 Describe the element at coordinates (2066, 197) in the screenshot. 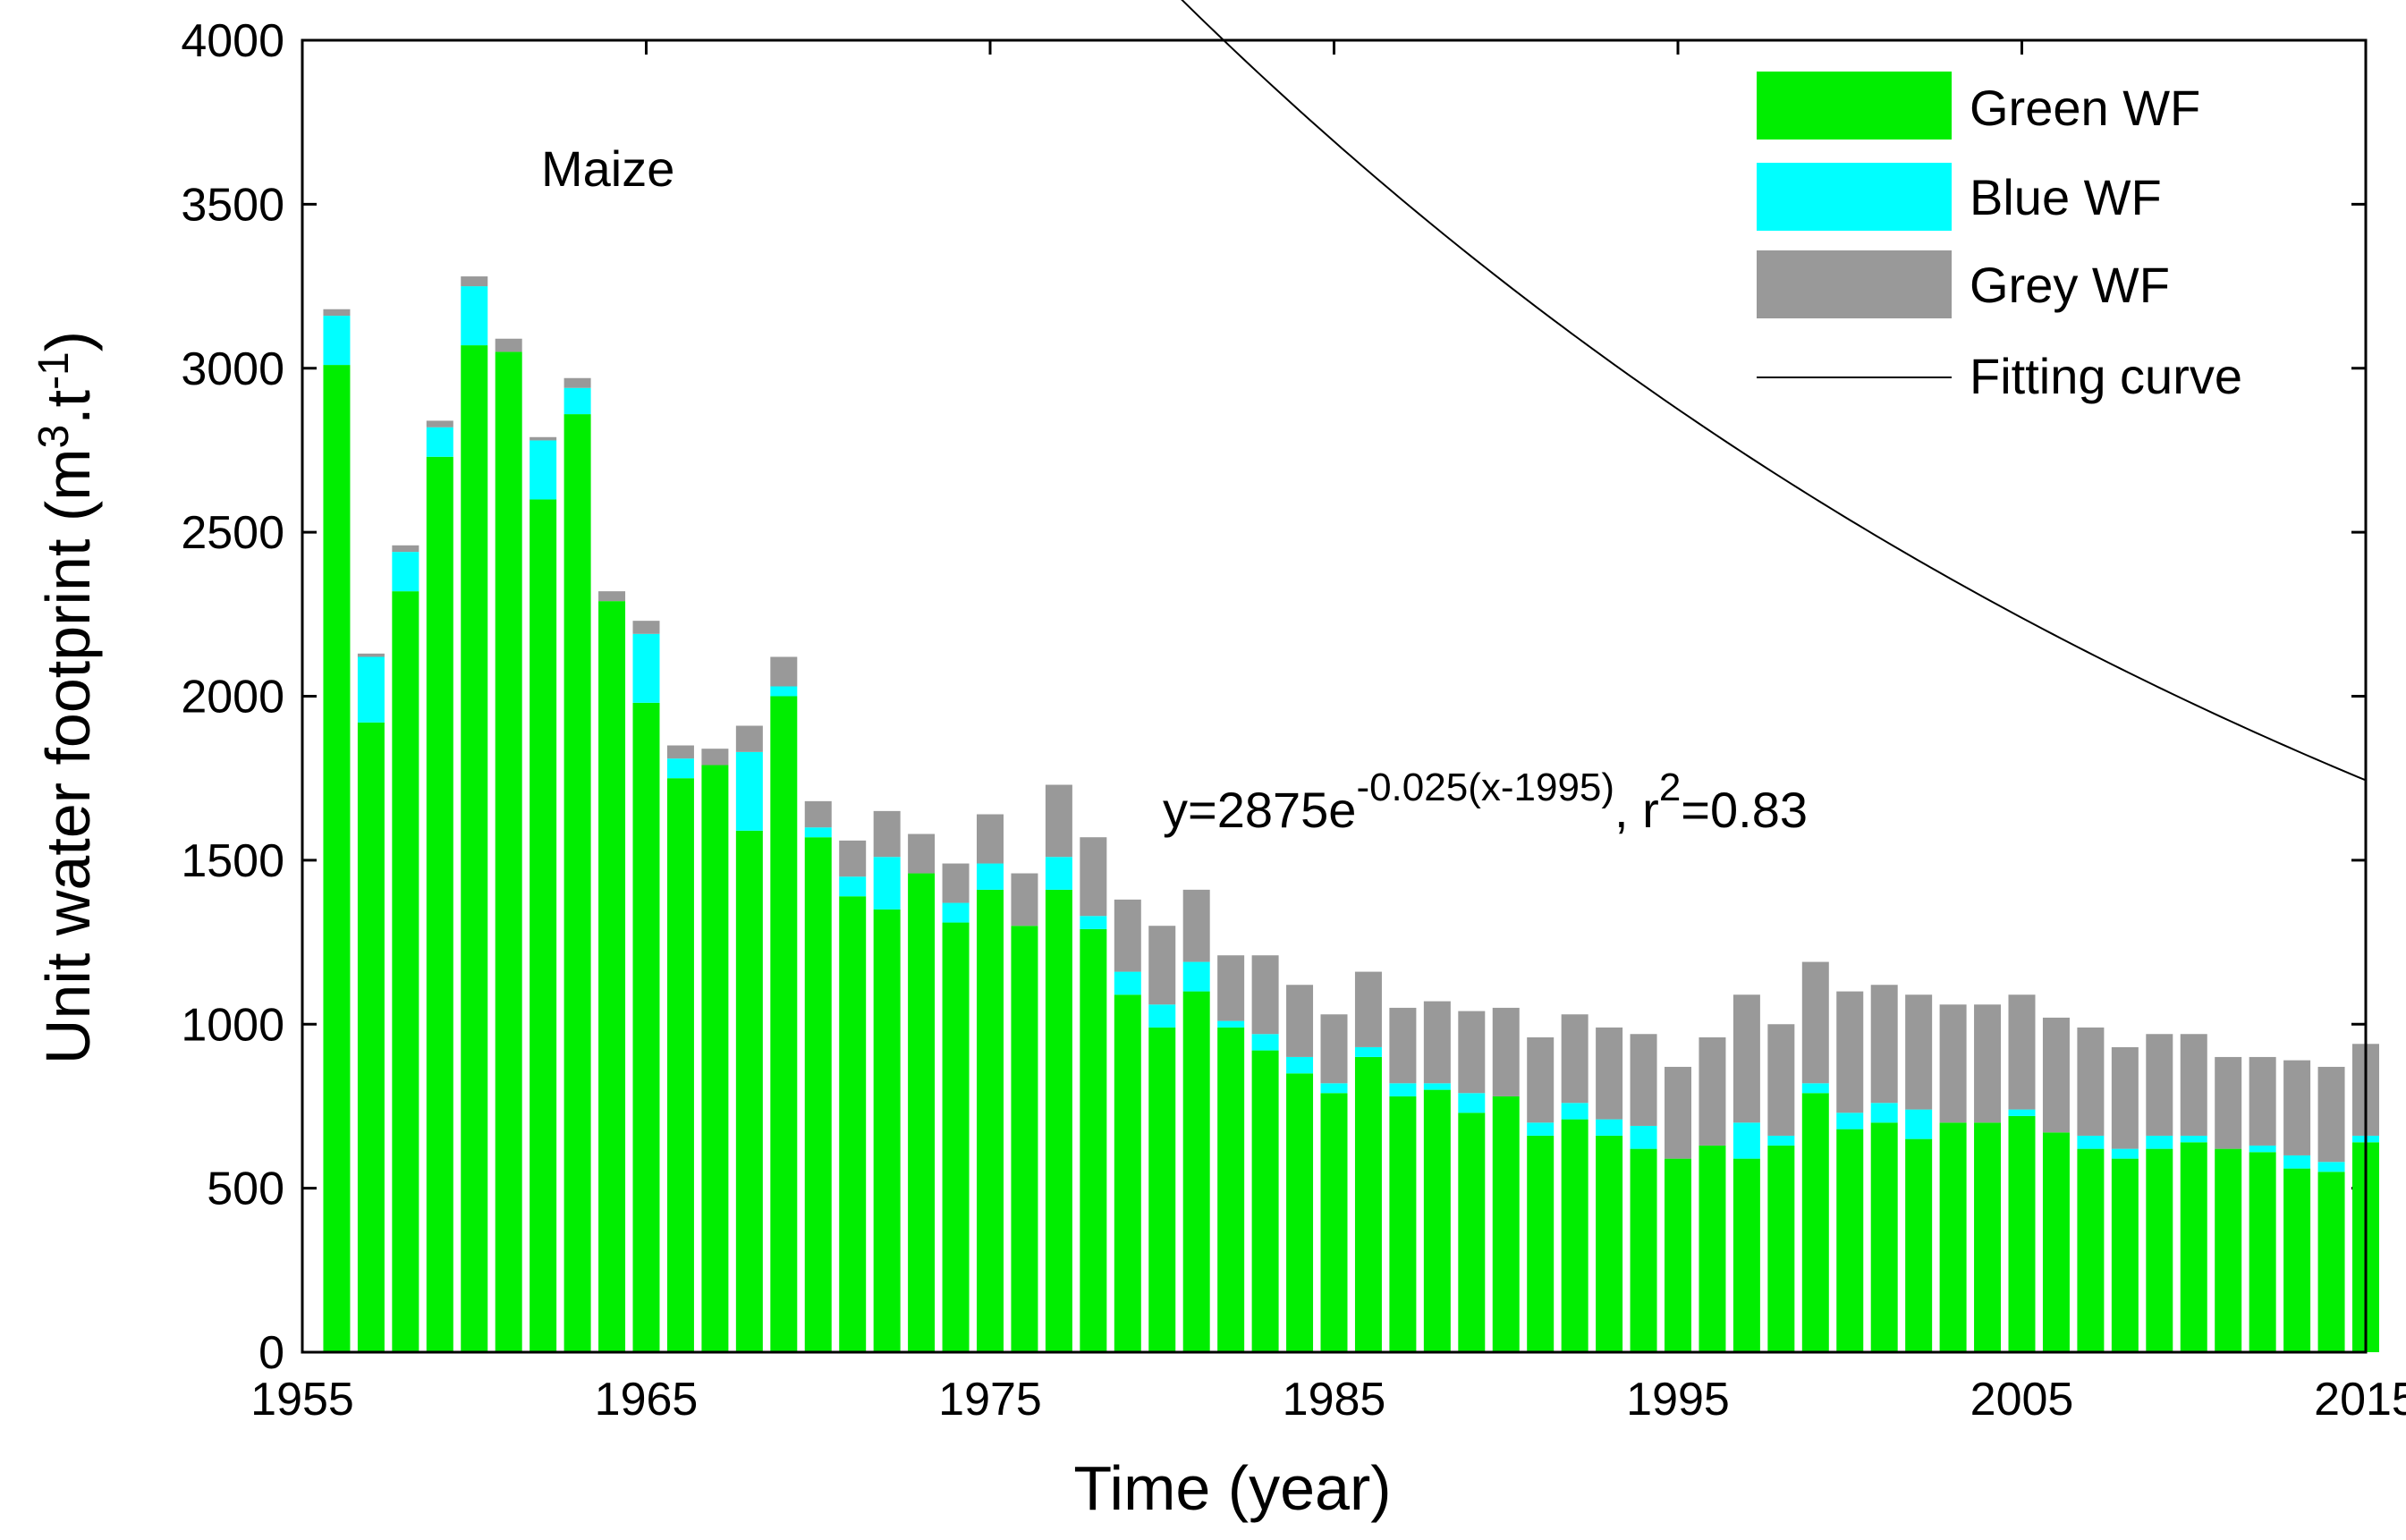

I see `legend-label-blue: Blue WF` at that location.